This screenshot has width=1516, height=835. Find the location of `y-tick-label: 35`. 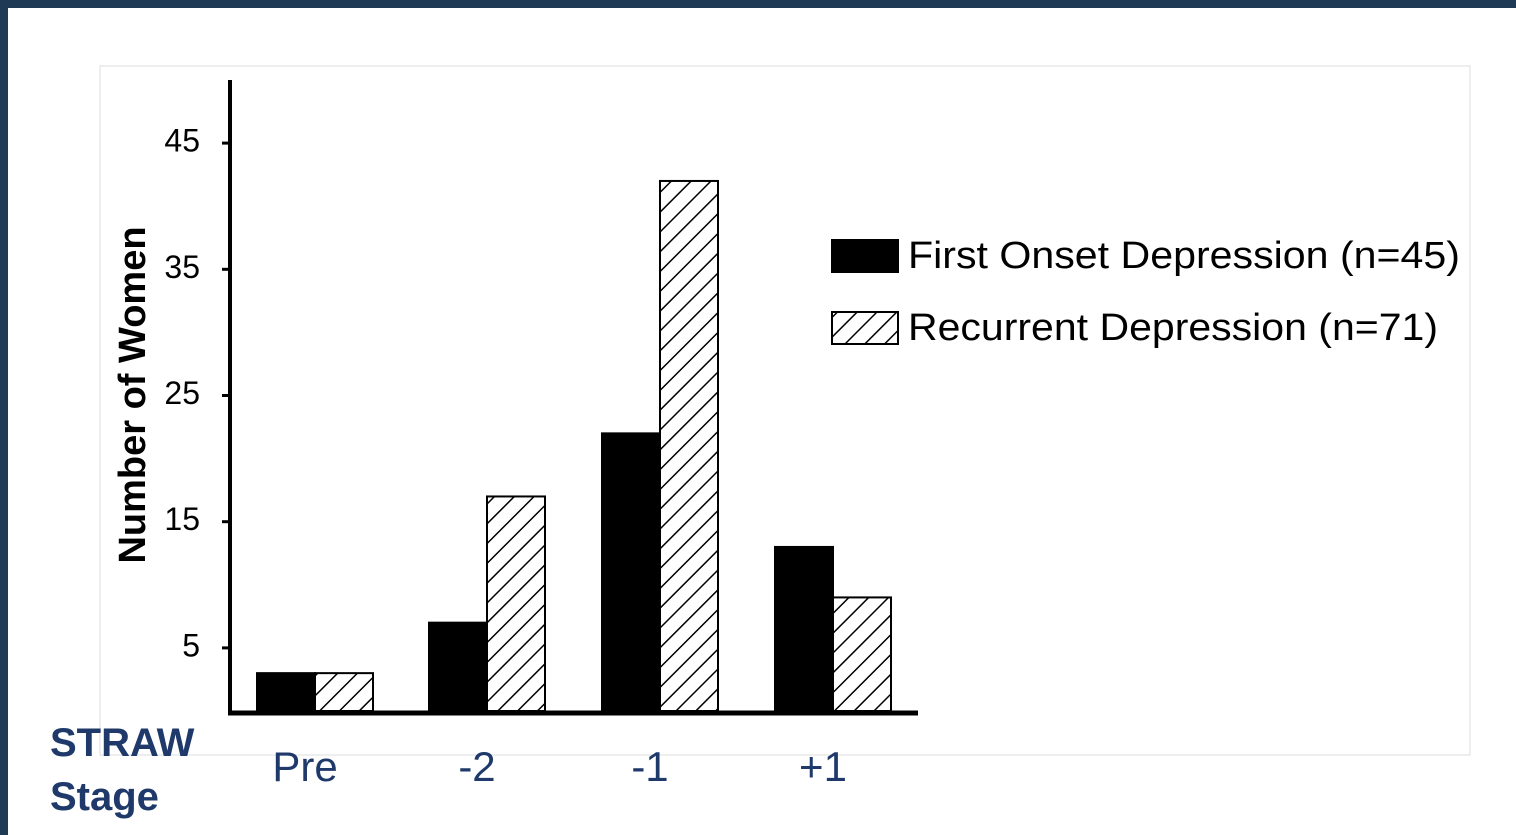

y-tick-label: 35 is located at coordinates (182, 267).